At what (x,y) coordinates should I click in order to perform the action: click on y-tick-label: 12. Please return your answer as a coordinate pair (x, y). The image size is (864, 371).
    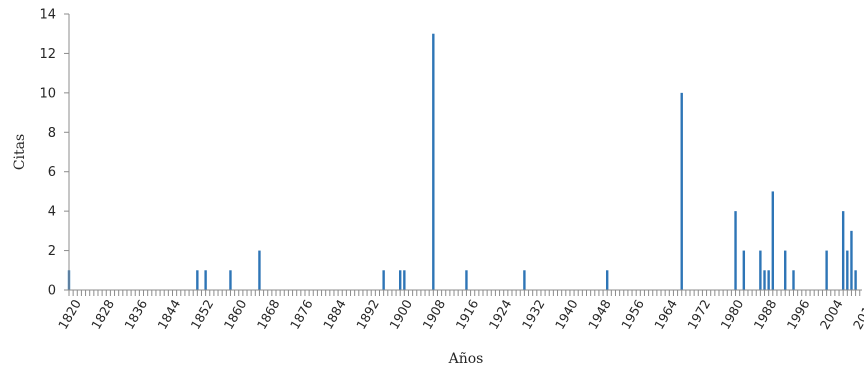
    Looking at the image, I should click on (47, 54).